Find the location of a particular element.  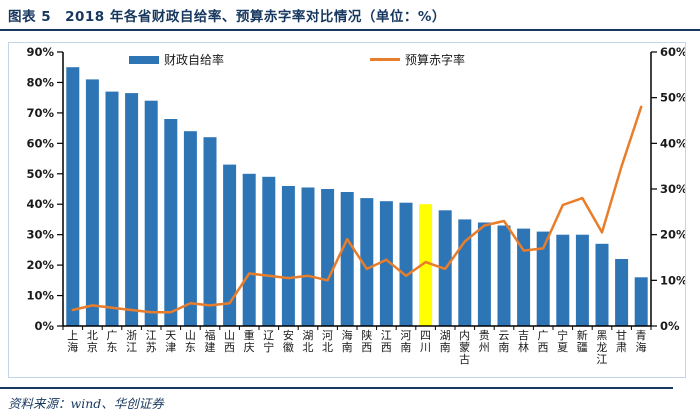

bar-湖北 is located at coordinates (308, 256).